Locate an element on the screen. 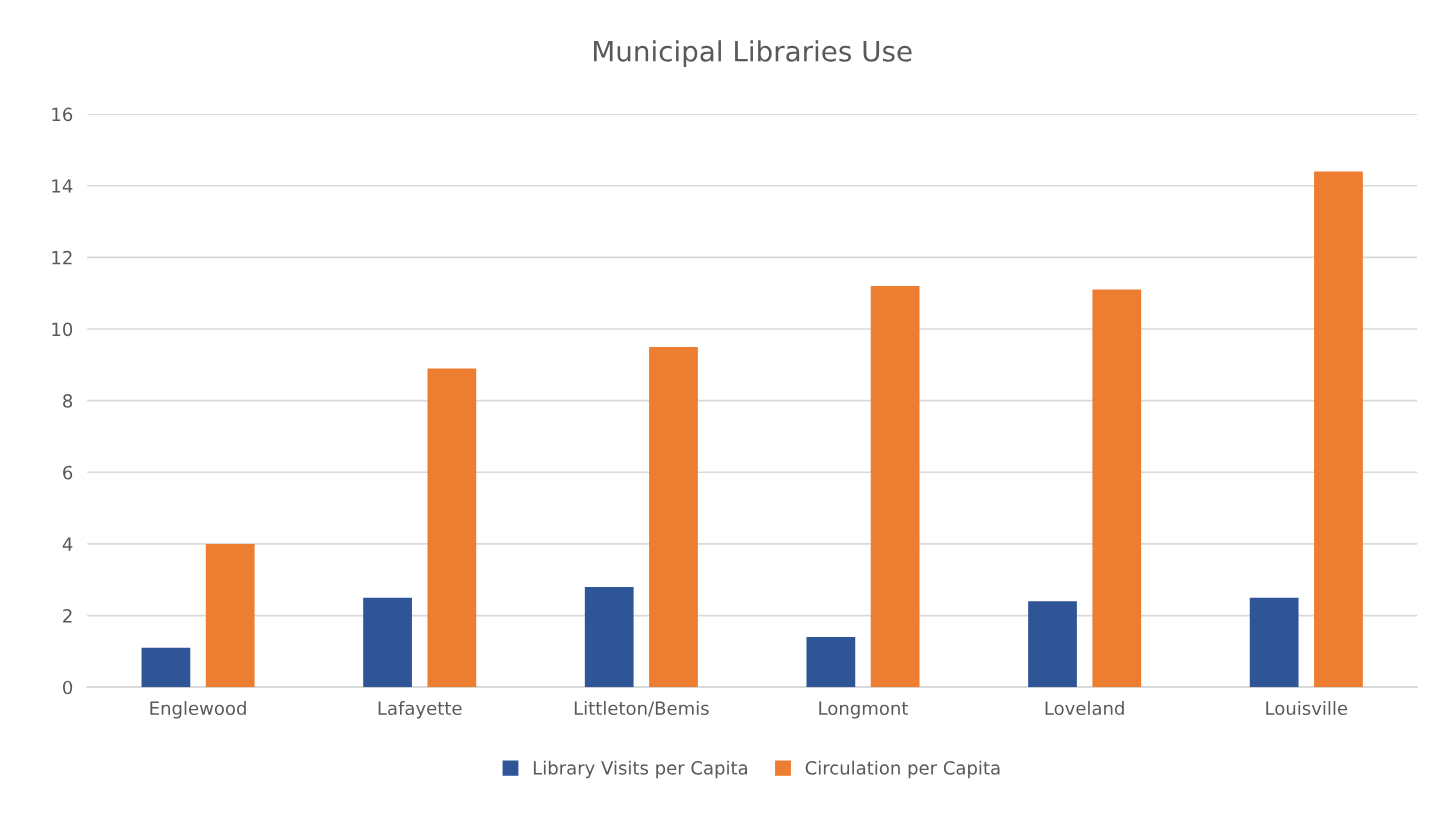 The width and height of the screenshot is (1430, 821). chart-title: Municipal Libraries Use is located at coordinates (753, 54).